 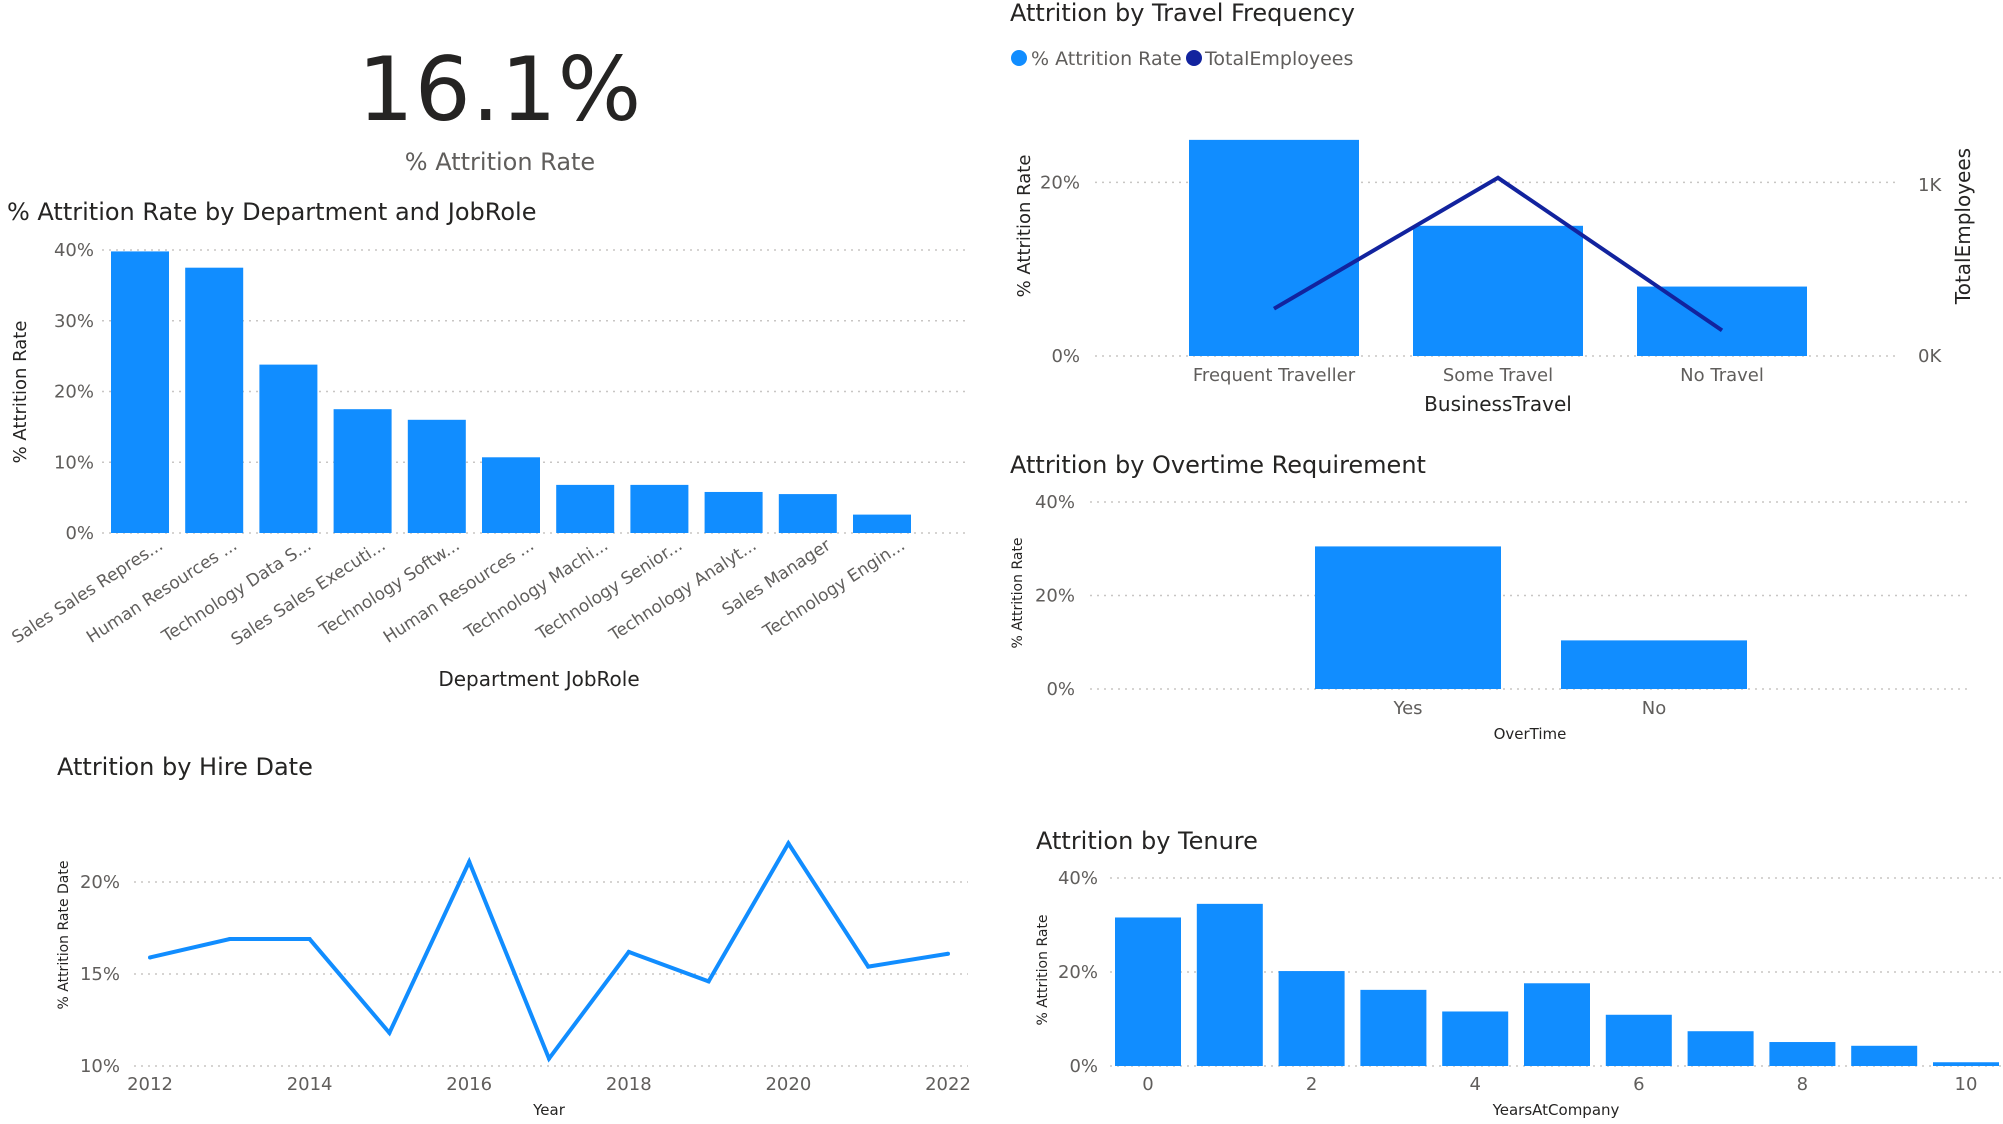 What do you see at coordinates (1722, 375) in the screenshot?
I see `travel-xtick-label: No Travel` at bounding box center [1722, 375].